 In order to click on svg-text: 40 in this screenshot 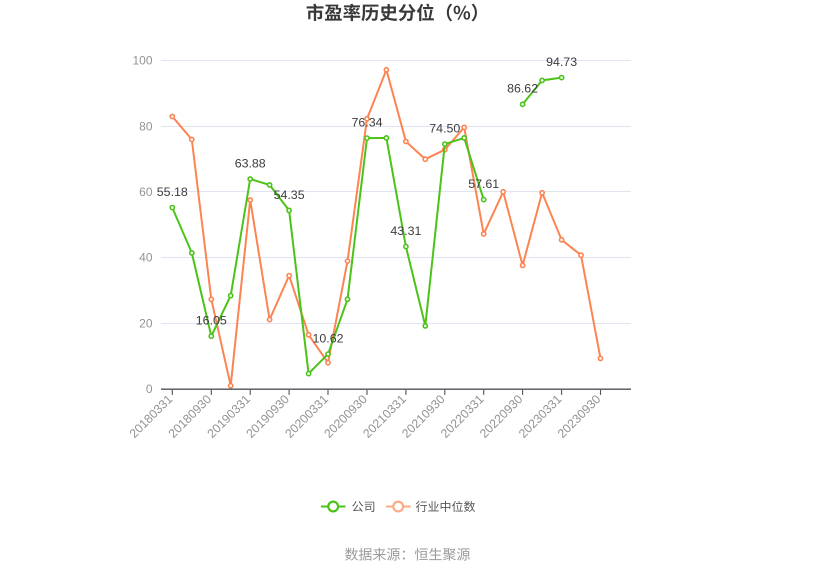, I will do `click(146, 258)`.